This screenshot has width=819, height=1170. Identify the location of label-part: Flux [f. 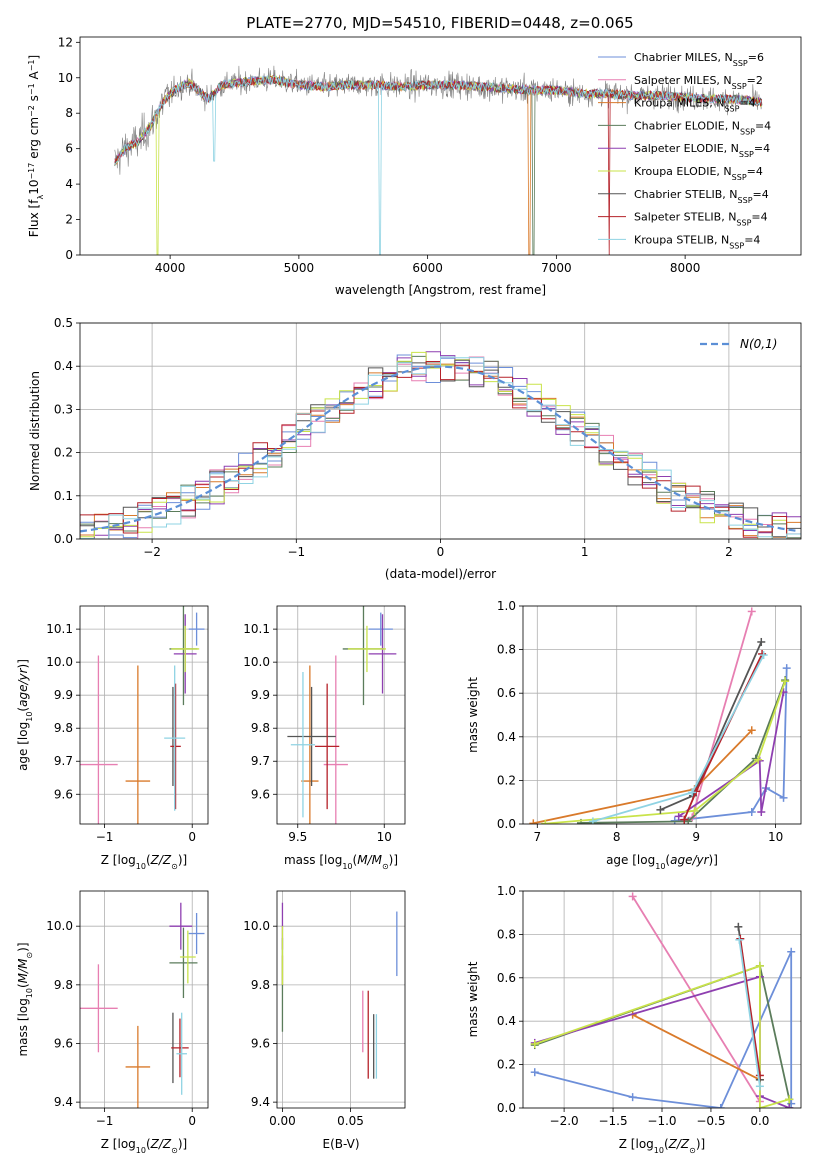
(34, 218).